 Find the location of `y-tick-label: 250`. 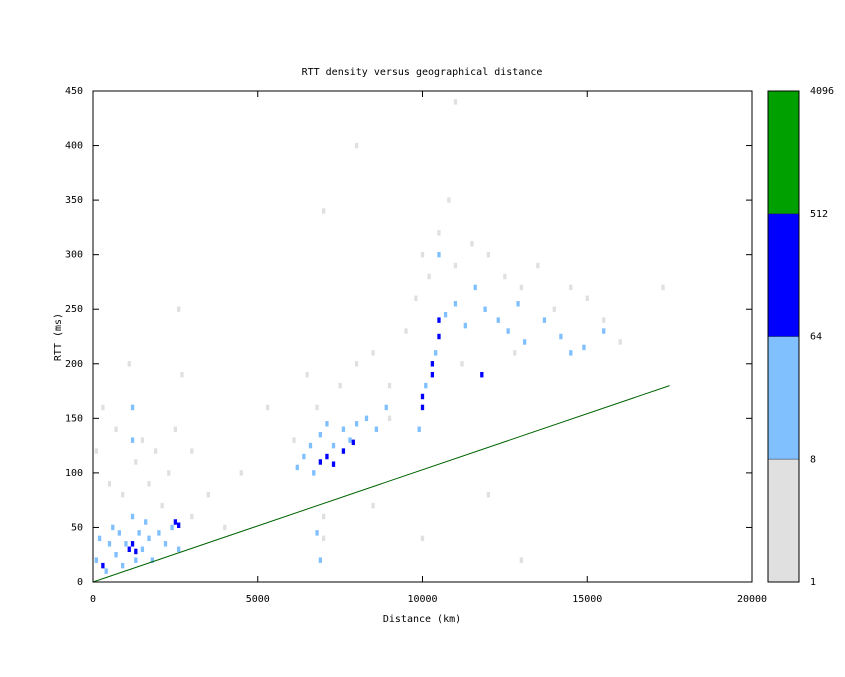

y-tick-label: 250 is located at coordinates (74, 309).